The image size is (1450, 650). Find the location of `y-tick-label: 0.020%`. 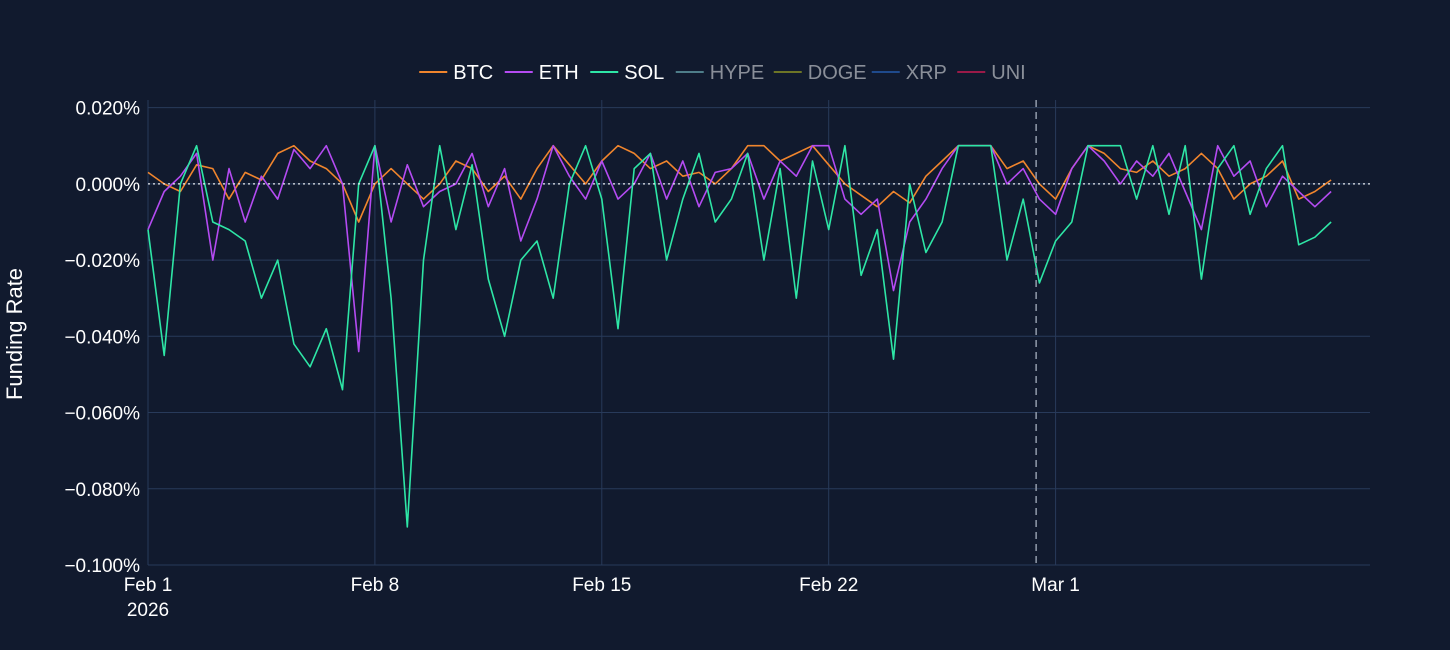

y-tick-label: 0.020% is located at coordinates (108, 109).